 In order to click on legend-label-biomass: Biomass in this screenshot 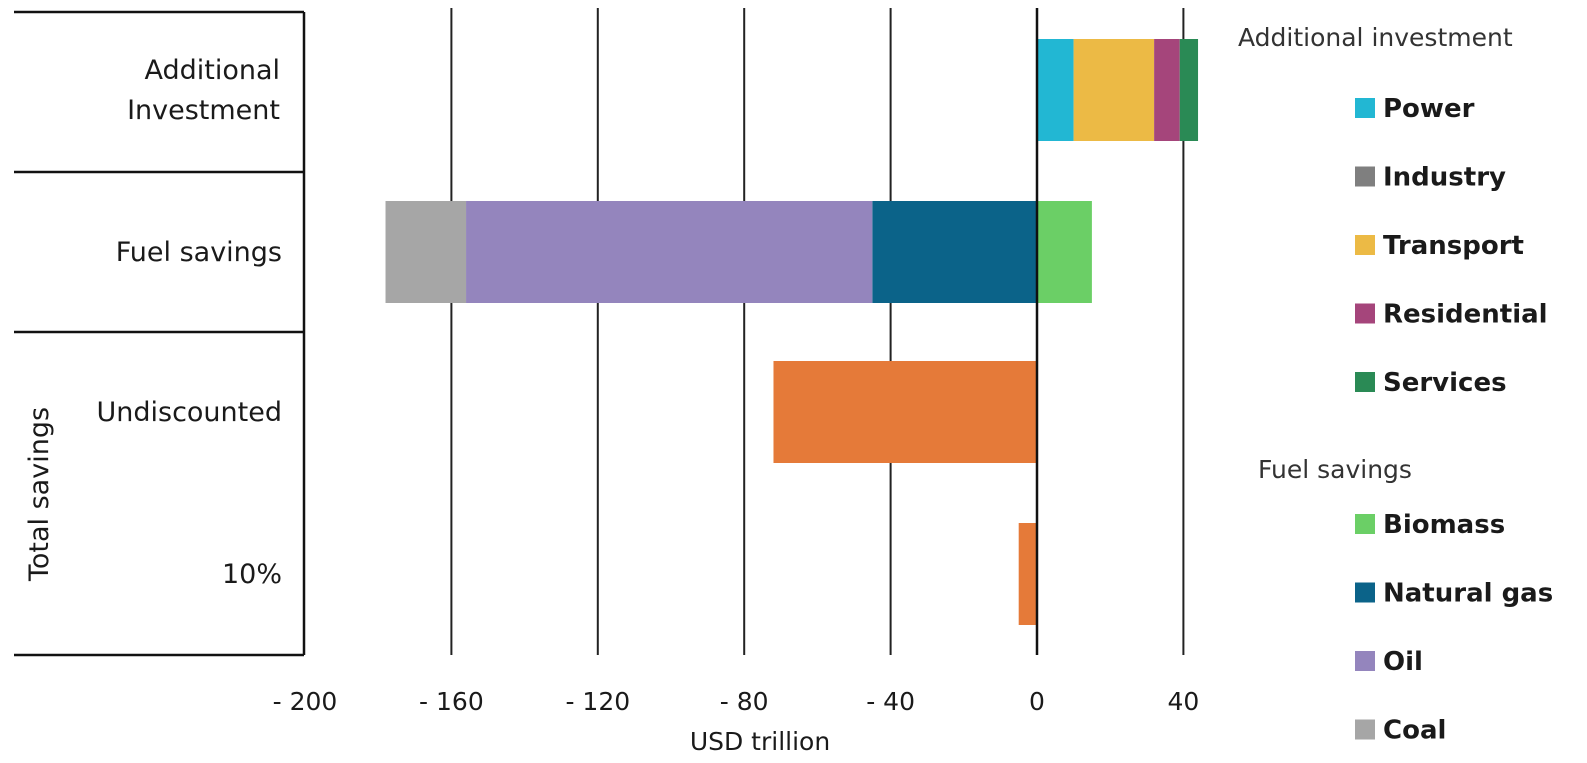, I will do `click(1444, 525)`.